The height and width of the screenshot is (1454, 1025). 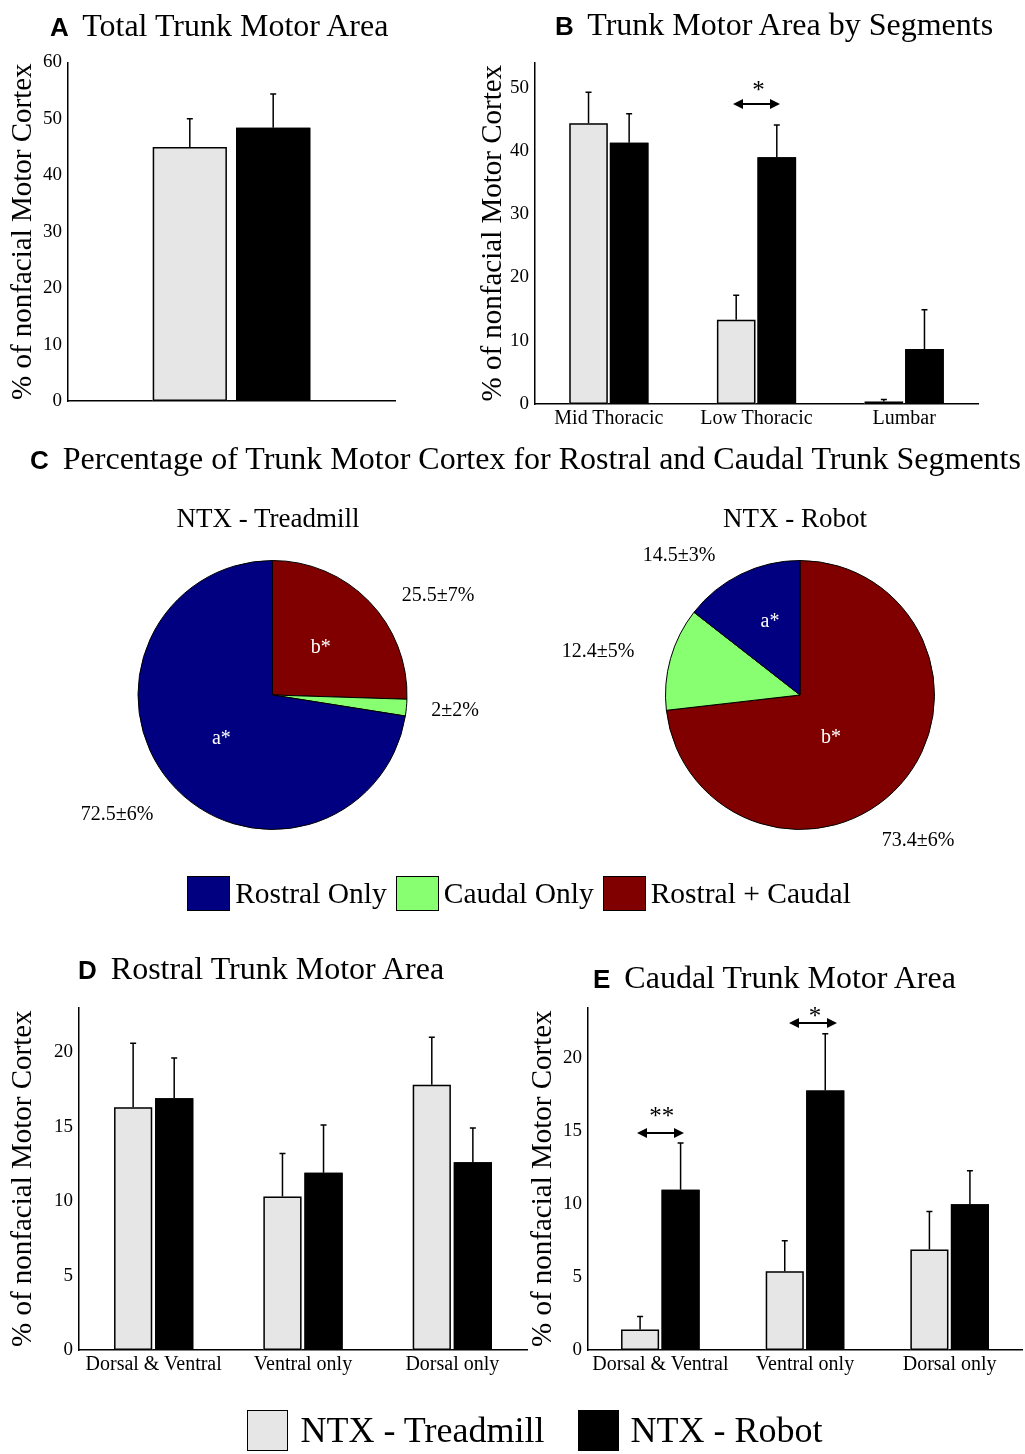 What do you see at coordinates (311, 893) in the screenshot?
I see `legend-label: Rostral Only` at bounding box center [311, 893].